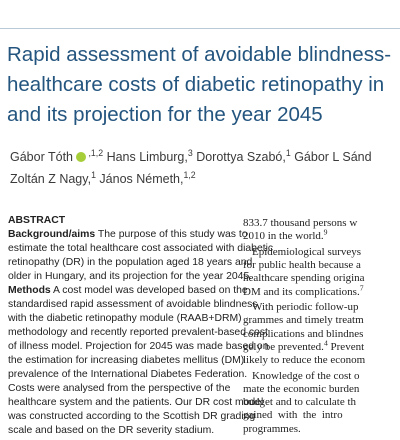 Image resolution: width=400 pixels, height=440 pixels. I want to click on text: mate the economic burden, so click(301, 388).